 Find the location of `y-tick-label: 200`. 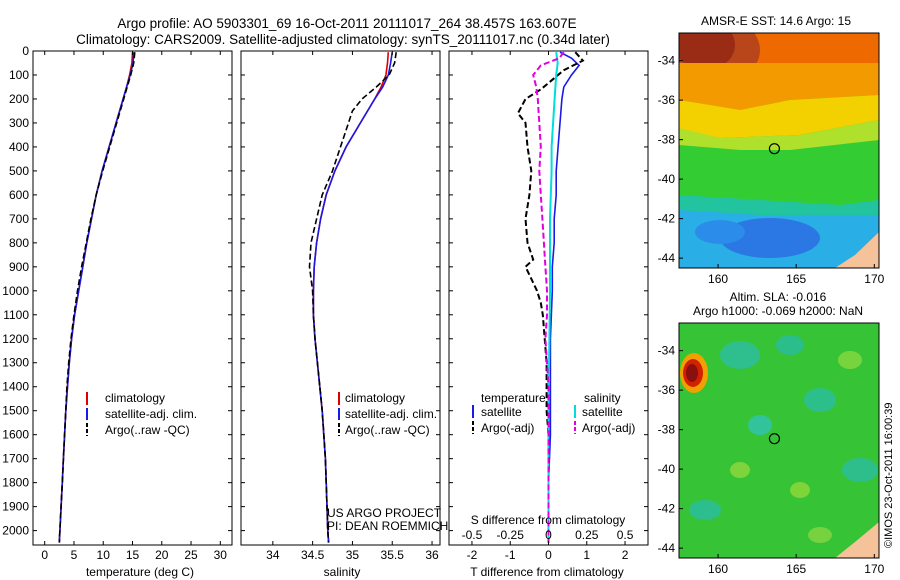

y-tick-label: 200 is located at coordinates (19, 99).